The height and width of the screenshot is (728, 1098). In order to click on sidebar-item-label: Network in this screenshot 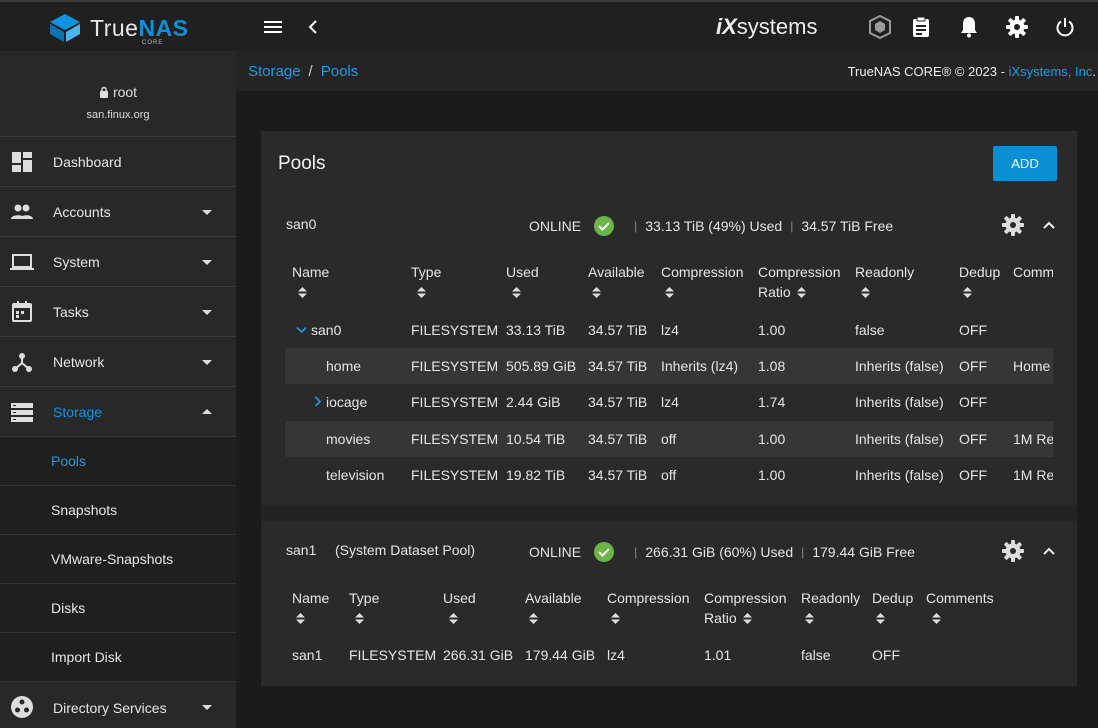, I will do `click(79, 361)`.